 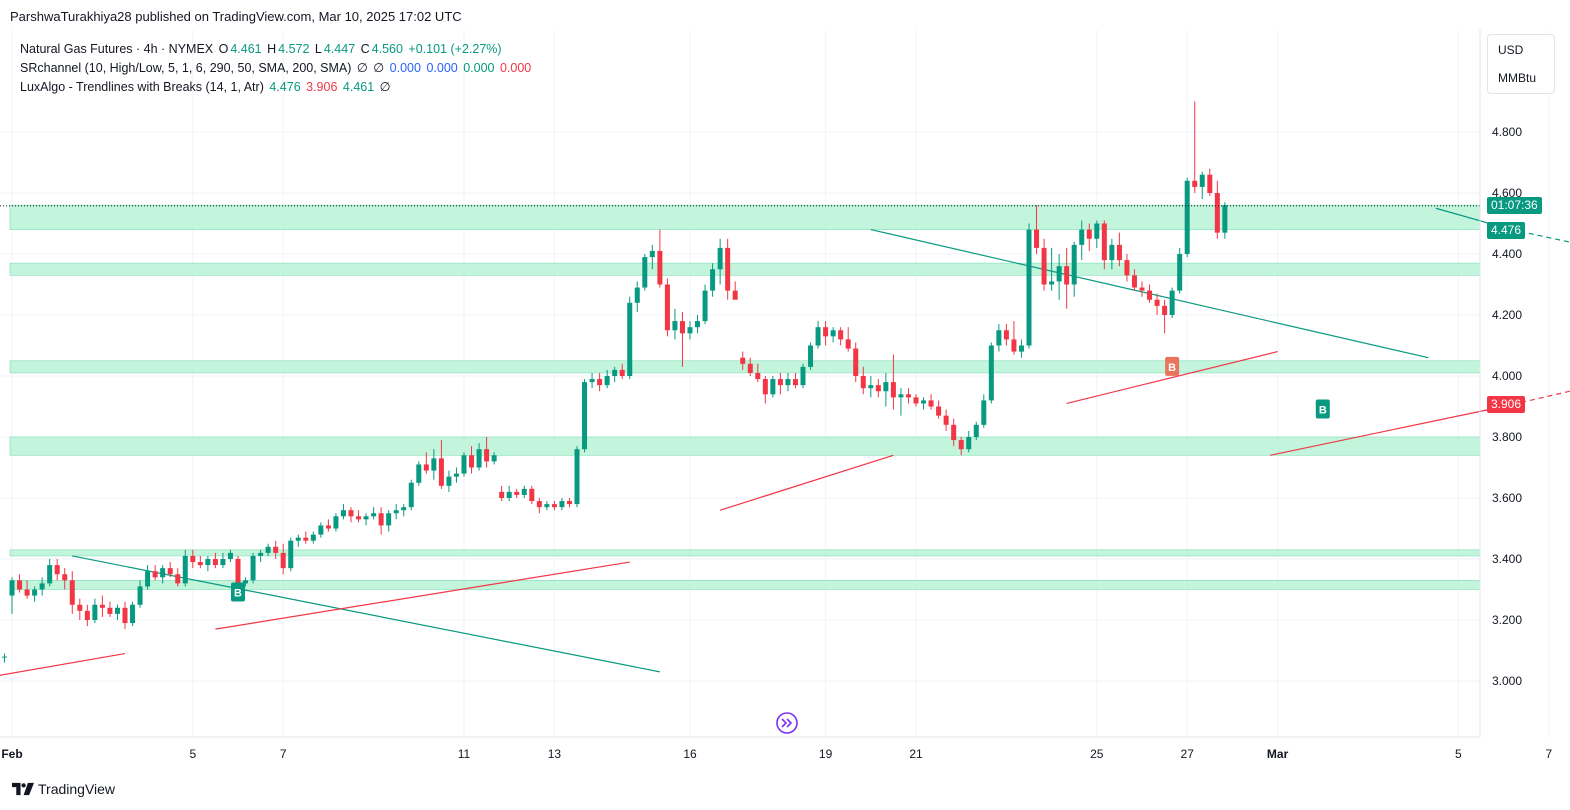 I want to click on luxalgo-value-2: 3.906, so click(x=322, y=87).